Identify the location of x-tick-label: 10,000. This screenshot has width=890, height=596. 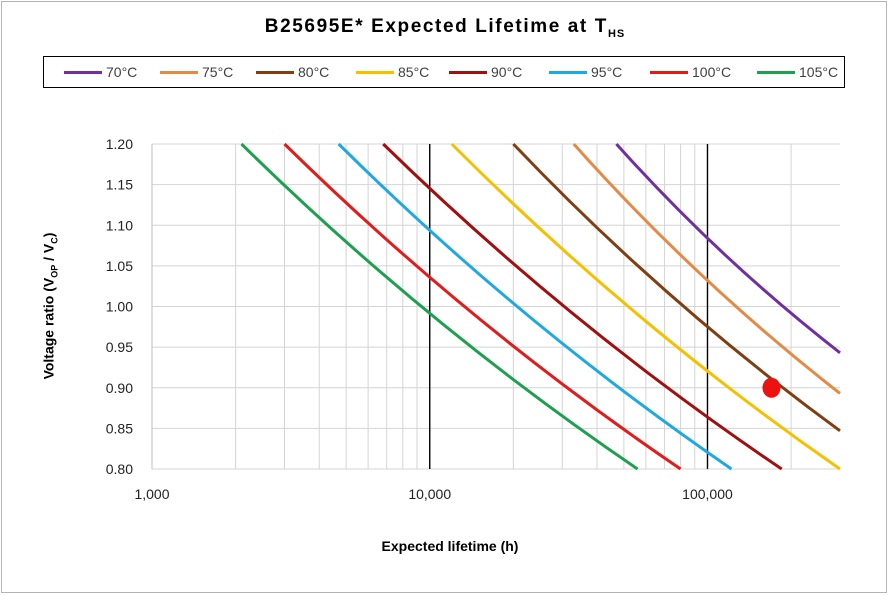
(429, 494).